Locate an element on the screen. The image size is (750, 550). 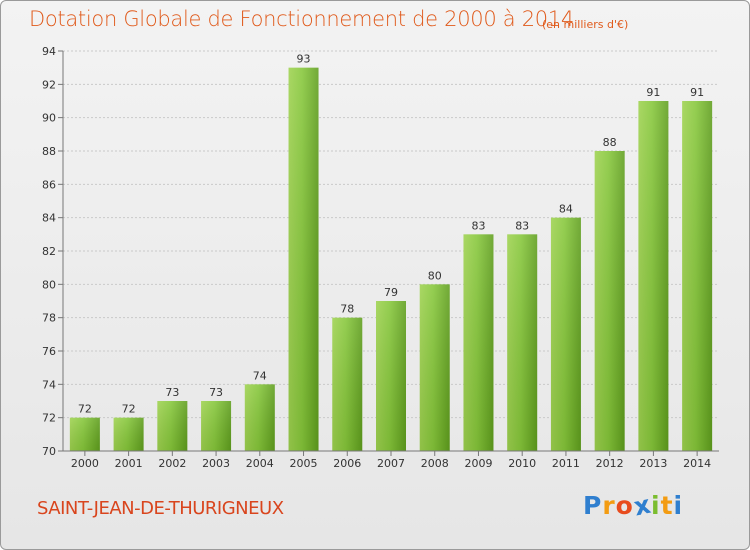
y-tick-label: 90 is located at coordinates (49, 118).